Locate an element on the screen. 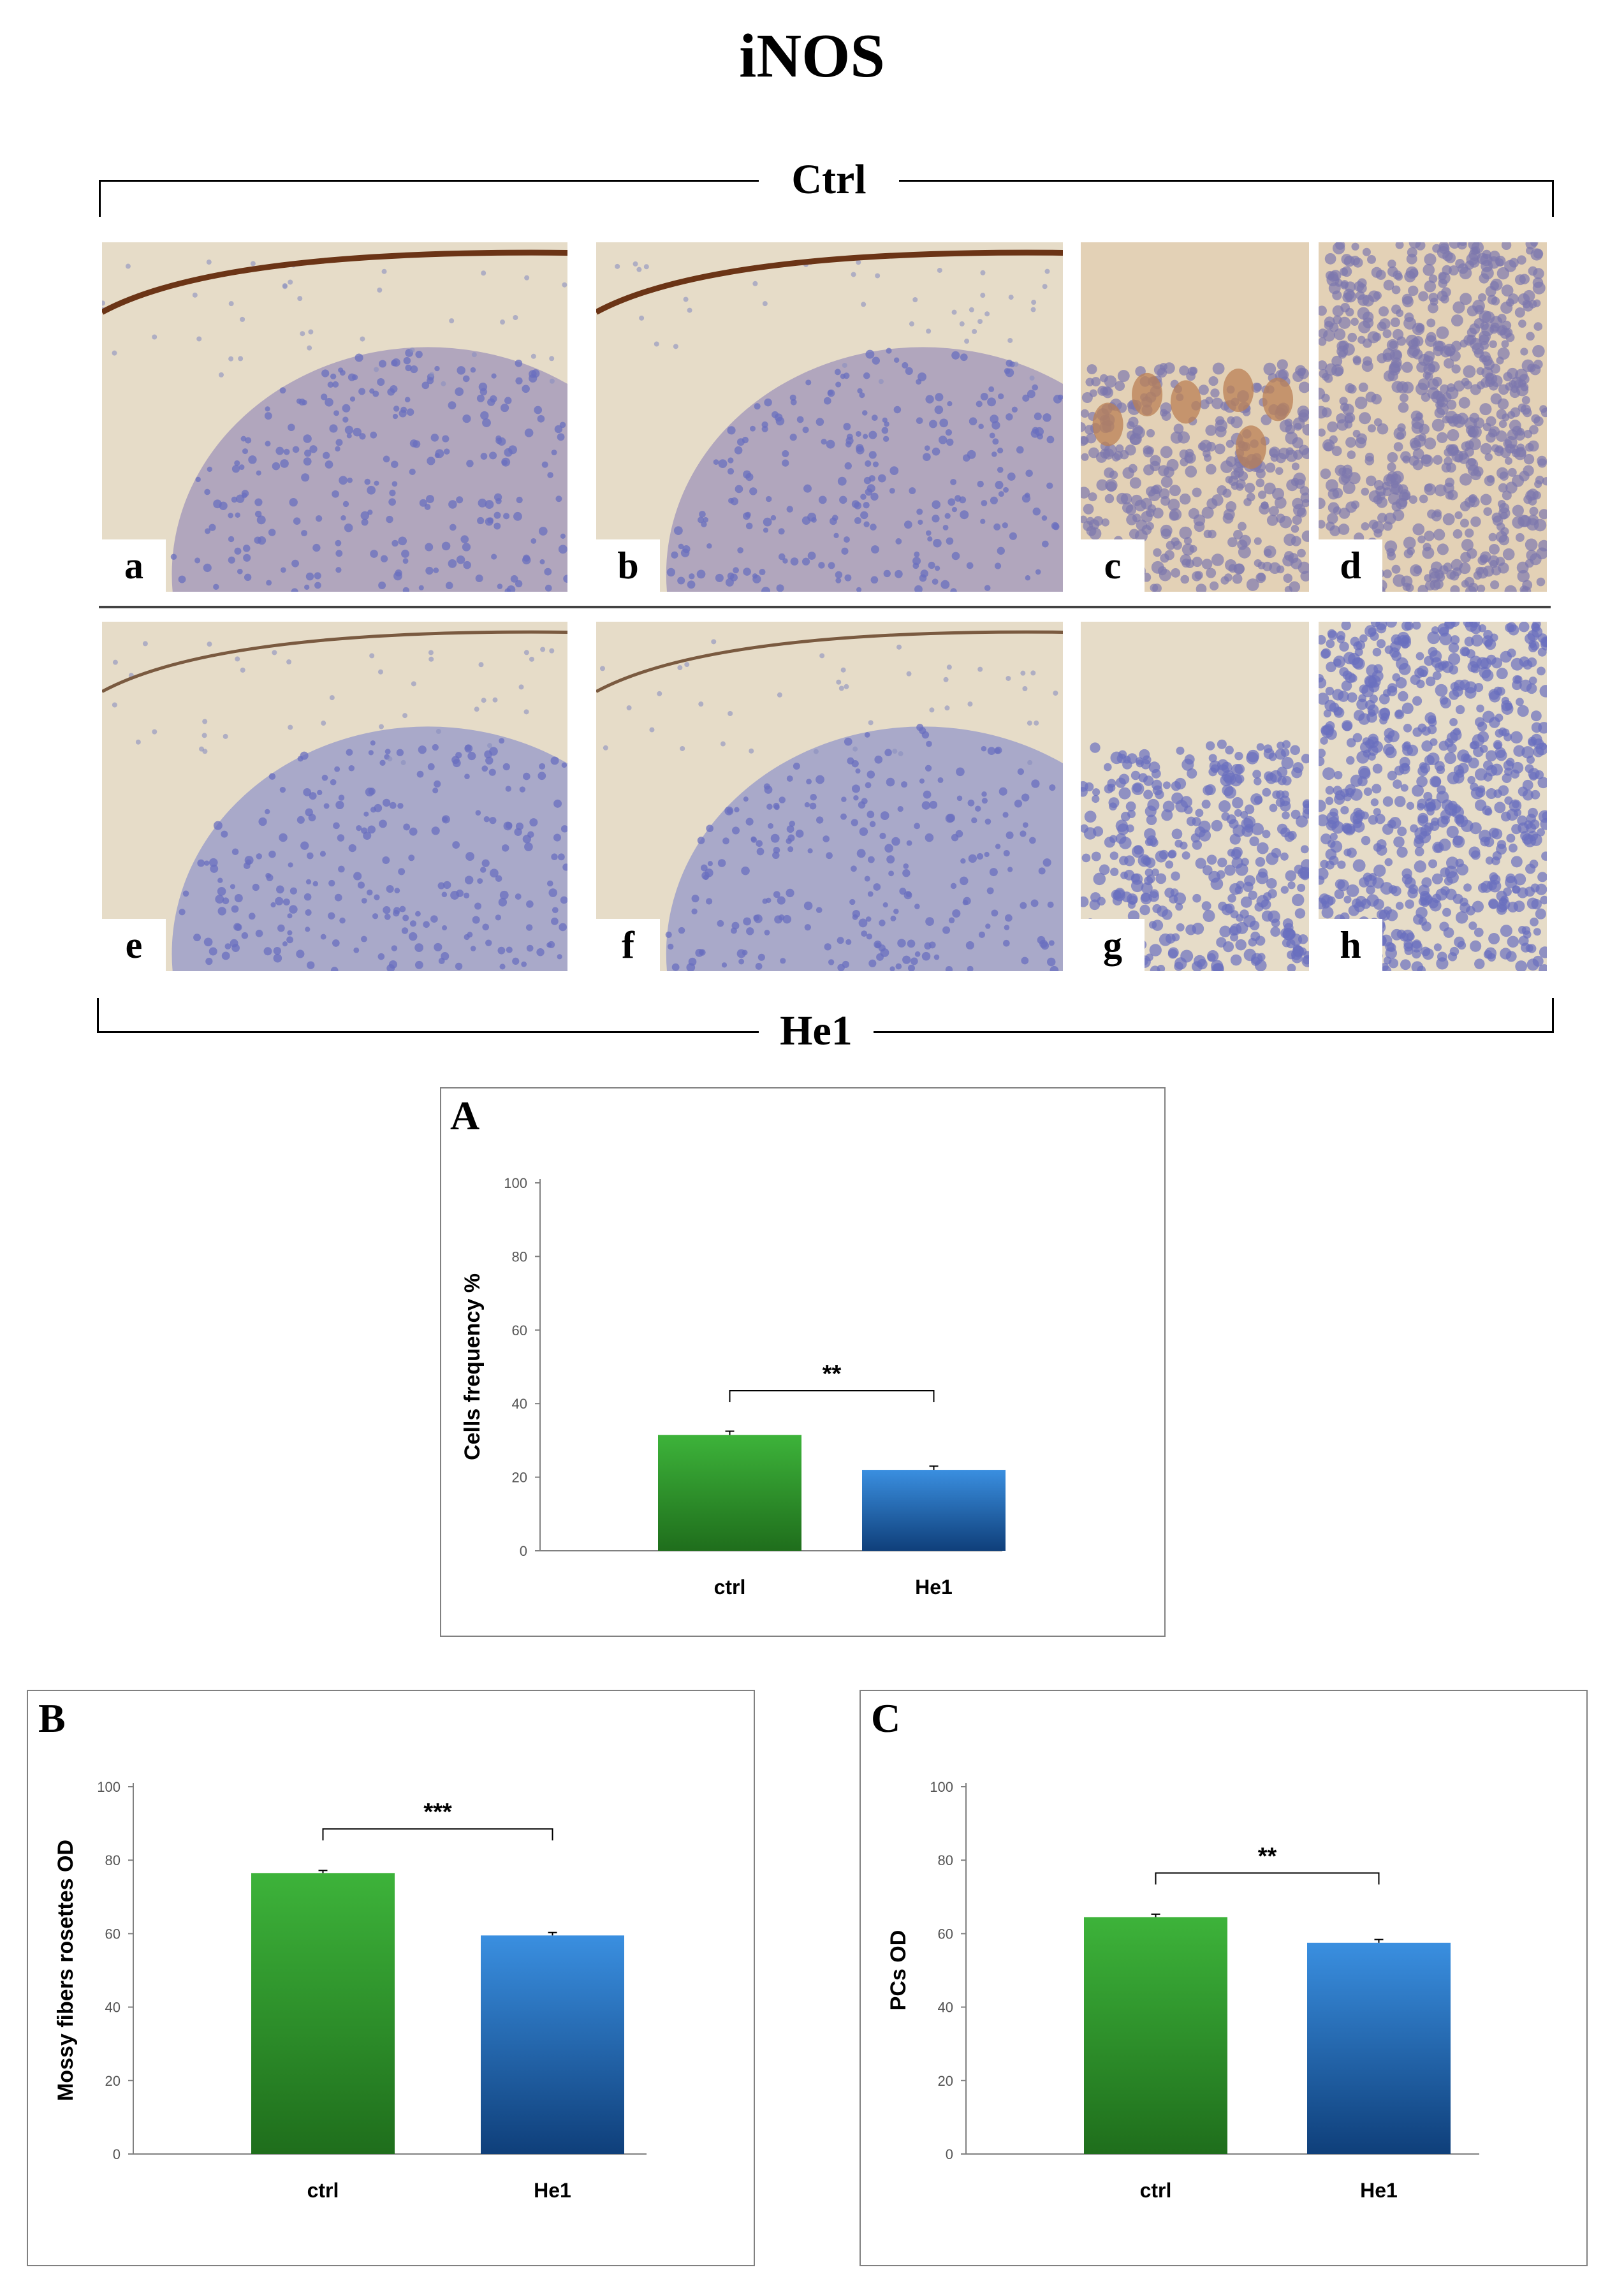  y-tick-label: 100 is located at coordinates (515, 1183).